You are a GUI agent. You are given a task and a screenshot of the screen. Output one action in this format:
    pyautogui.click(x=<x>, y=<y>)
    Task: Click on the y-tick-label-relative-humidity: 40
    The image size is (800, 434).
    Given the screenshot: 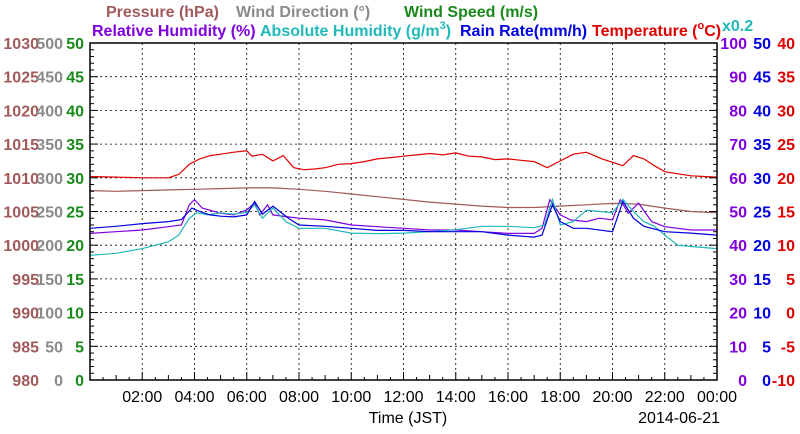 What is the action you would take?
    pyautogui.click(x=738, y=246)
    